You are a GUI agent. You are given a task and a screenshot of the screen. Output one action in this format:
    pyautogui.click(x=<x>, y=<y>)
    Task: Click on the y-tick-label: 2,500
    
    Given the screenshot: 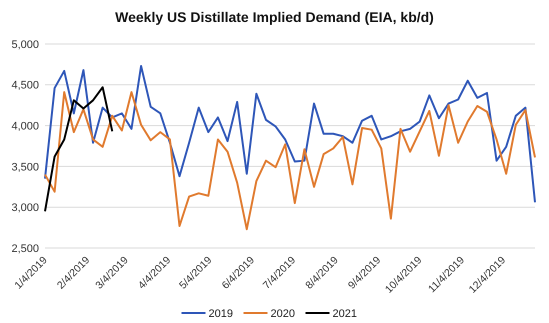 What is the action you would take?
    pyautogui.click(x=25, y=248)
    